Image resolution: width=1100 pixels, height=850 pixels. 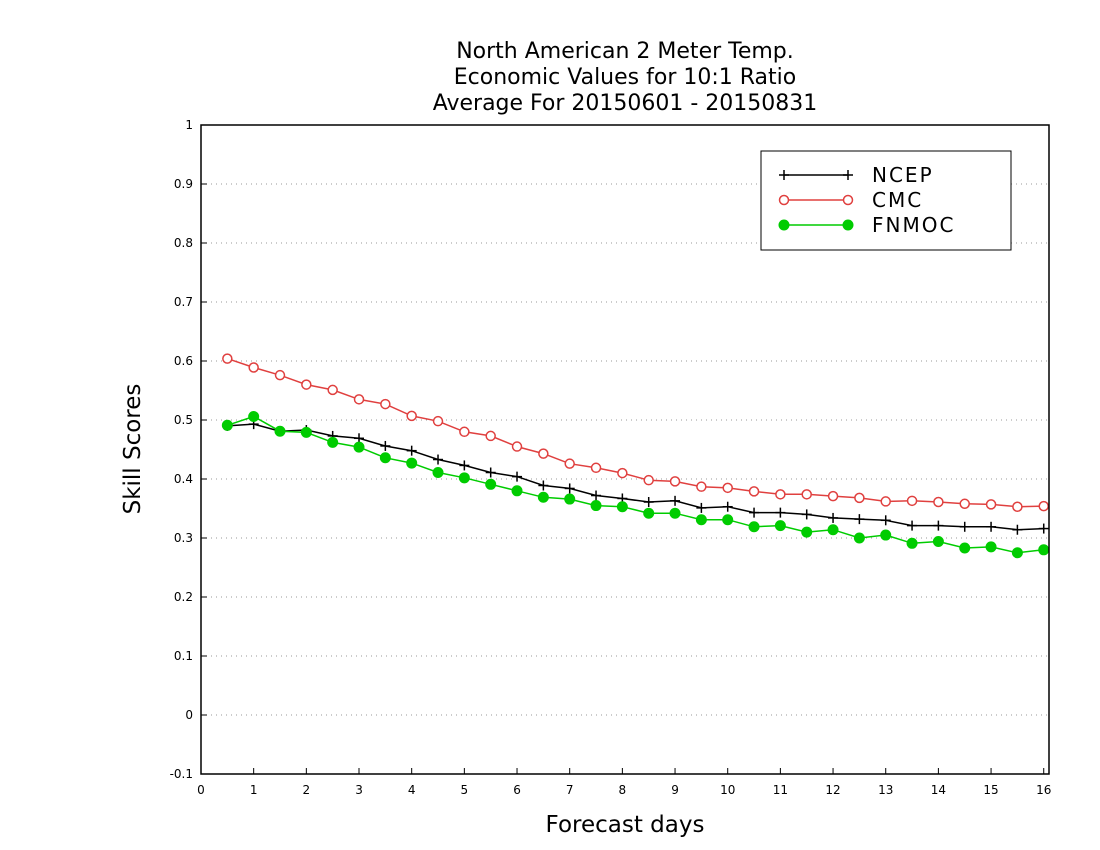 What do you see at coordinates (412, 790) in the screenshot?
I see `x-tick-label: 4` at bounding box center [412, 790].